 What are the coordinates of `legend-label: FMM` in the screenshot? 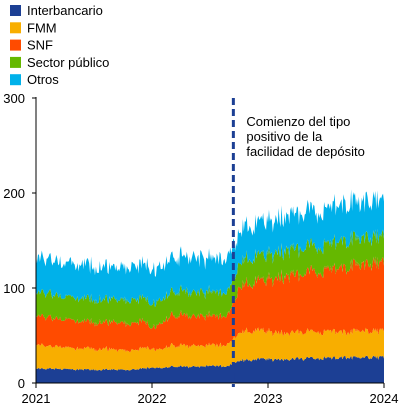 It's located at (42, 27).